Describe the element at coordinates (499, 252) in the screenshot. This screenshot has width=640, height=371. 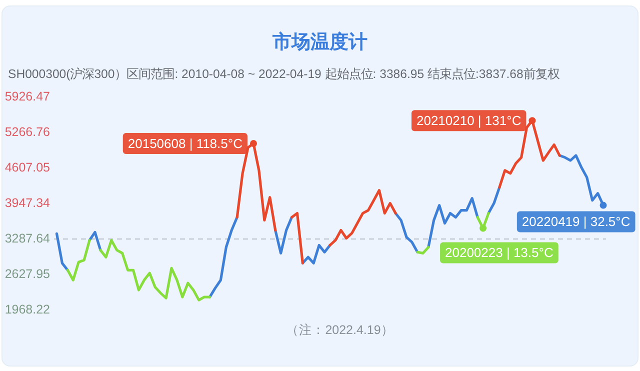
I see `annotation: 20200223 | 13.5°C` at that location.